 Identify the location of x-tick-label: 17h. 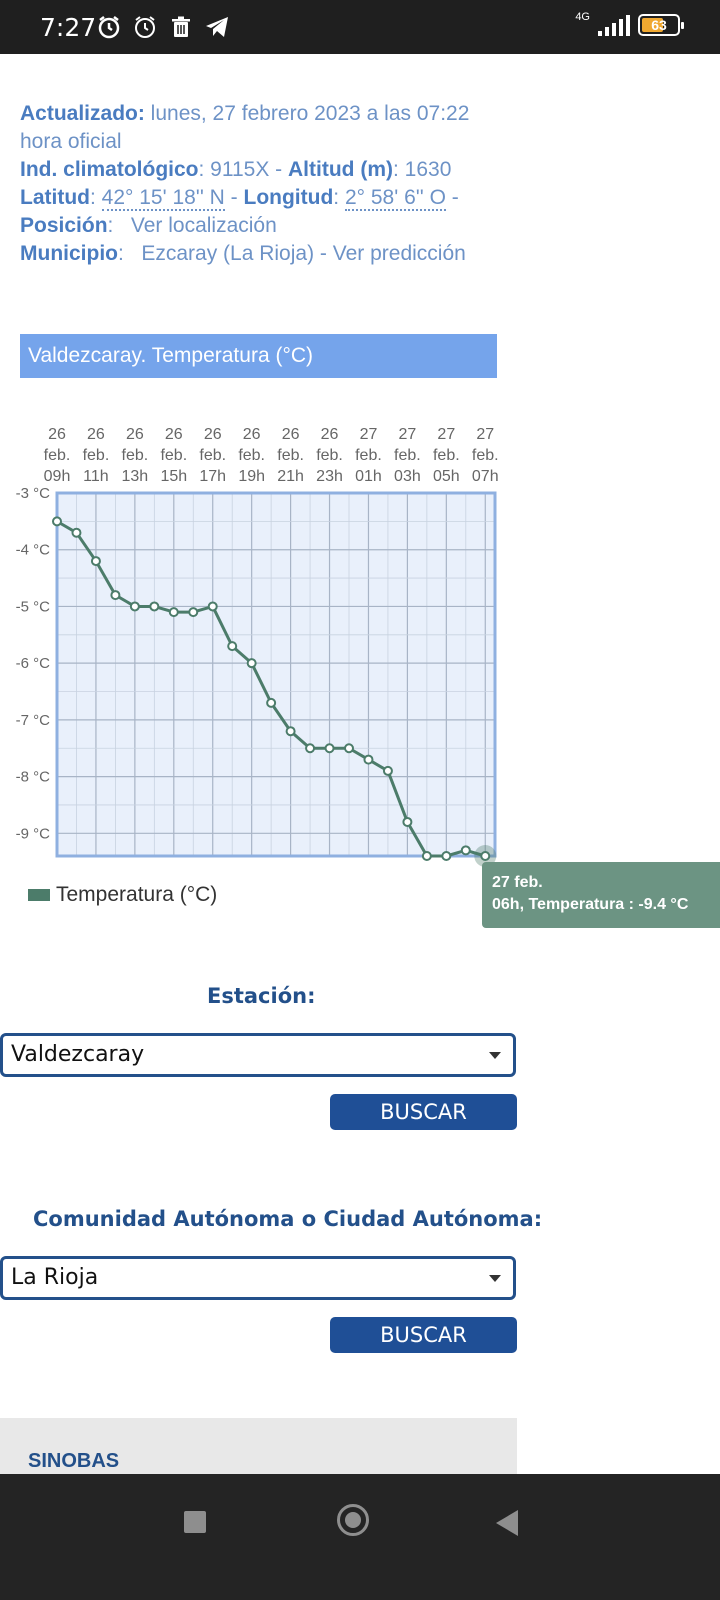
(212, 476).